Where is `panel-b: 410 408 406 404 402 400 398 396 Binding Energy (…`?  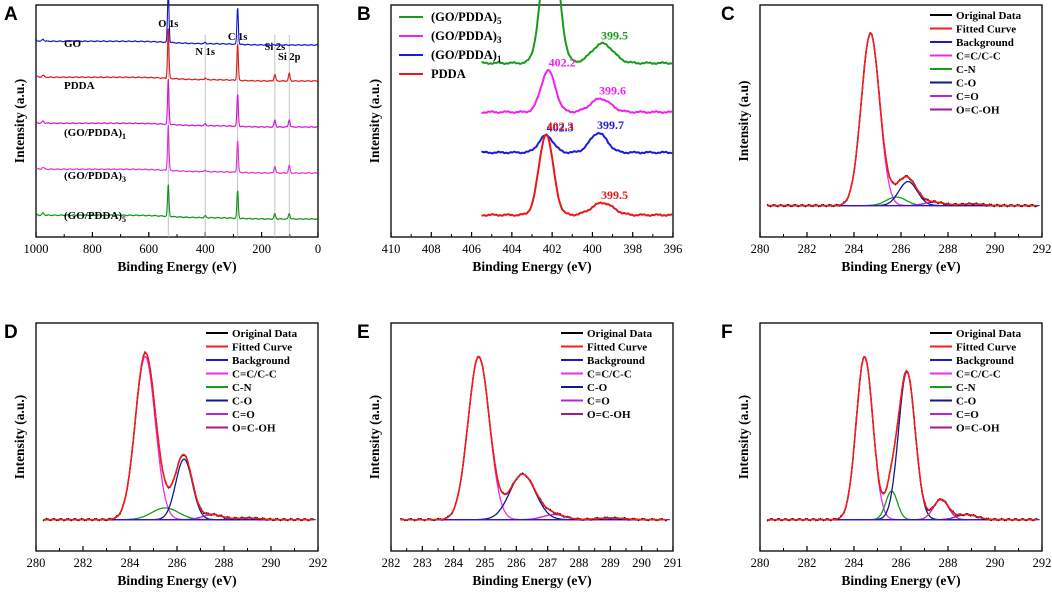
panel-b: 410 408 406 404 402 400 398 396 Binding Energy (… is located at coordinates (519, 137).